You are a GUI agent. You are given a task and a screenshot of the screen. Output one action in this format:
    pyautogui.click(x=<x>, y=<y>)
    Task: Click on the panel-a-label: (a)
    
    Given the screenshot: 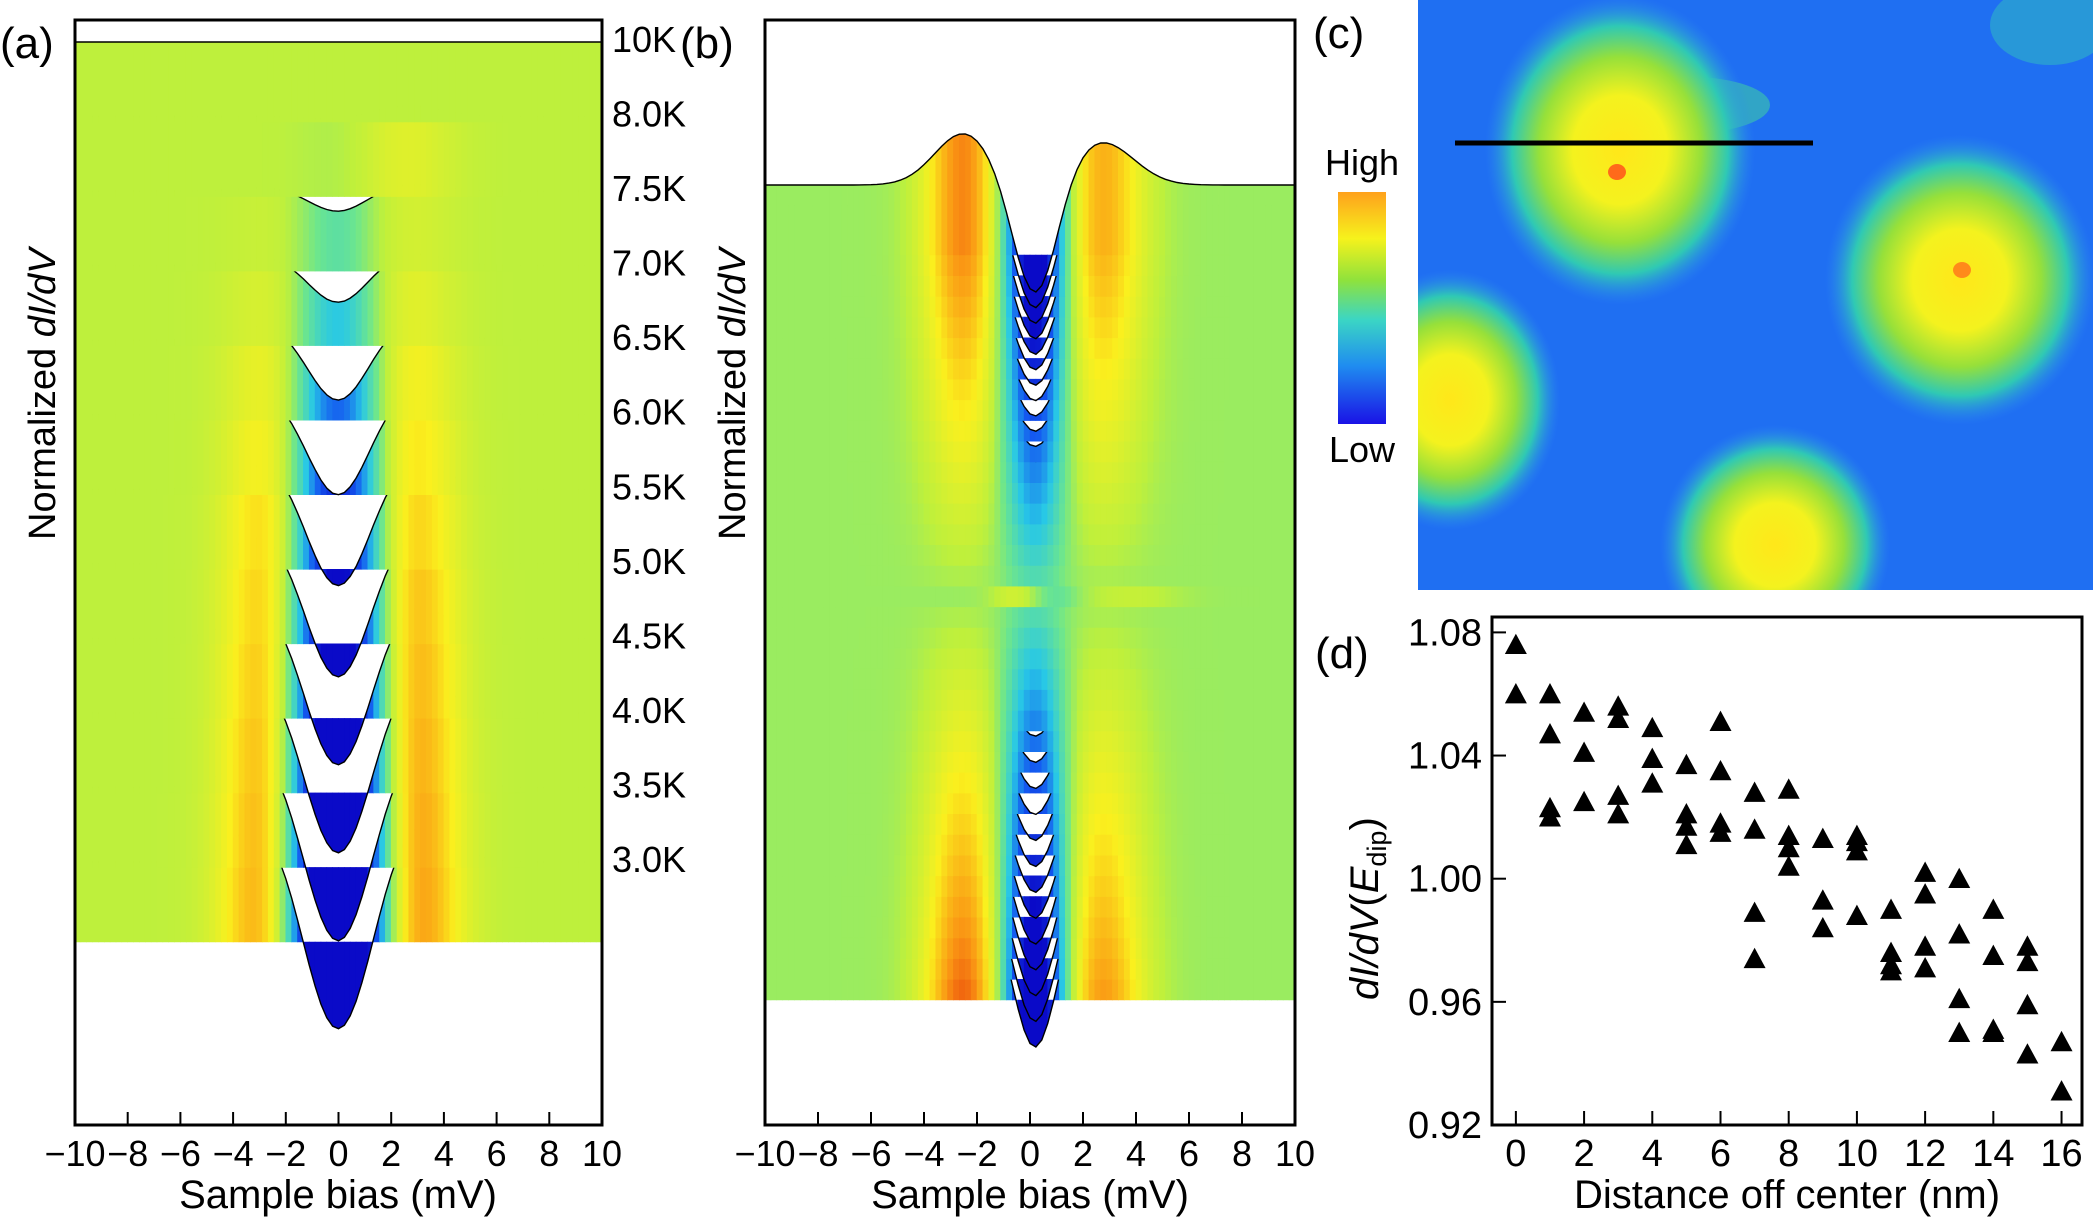 What is the action you would take?
    pyautogui.click(x=27, y=43)
    